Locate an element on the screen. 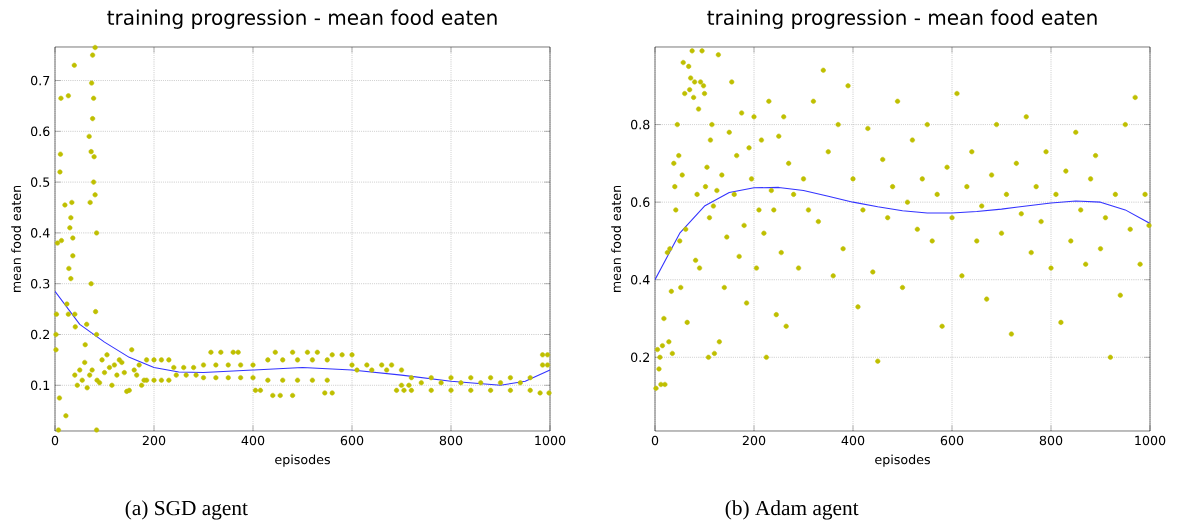 The height and width of the screenshot is (525, 1182). y-tick-label: 0.5 is located at coordinates (40, 182).